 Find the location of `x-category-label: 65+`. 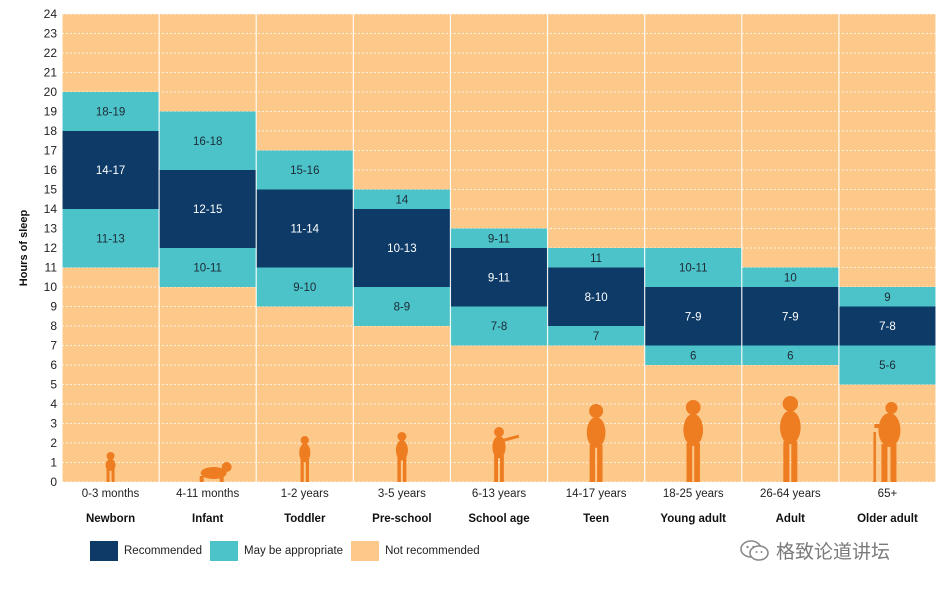

x-category-label: 65+ is located at coordinates (888, 494).